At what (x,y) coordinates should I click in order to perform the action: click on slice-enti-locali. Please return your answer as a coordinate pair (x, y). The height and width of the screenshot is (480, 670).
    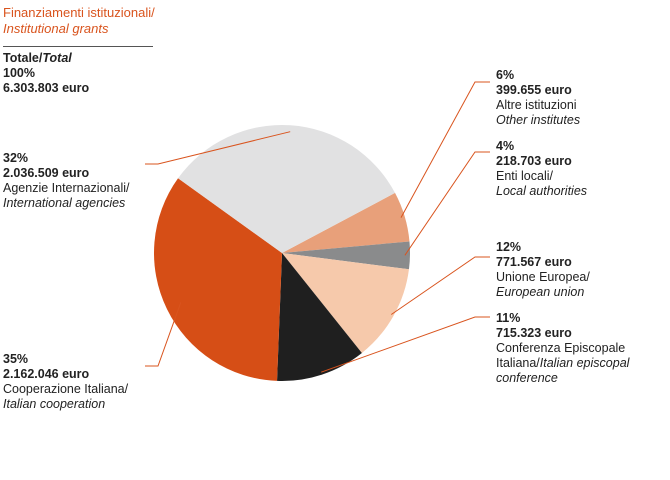
    Looking at the image, I should click on (346, 255).